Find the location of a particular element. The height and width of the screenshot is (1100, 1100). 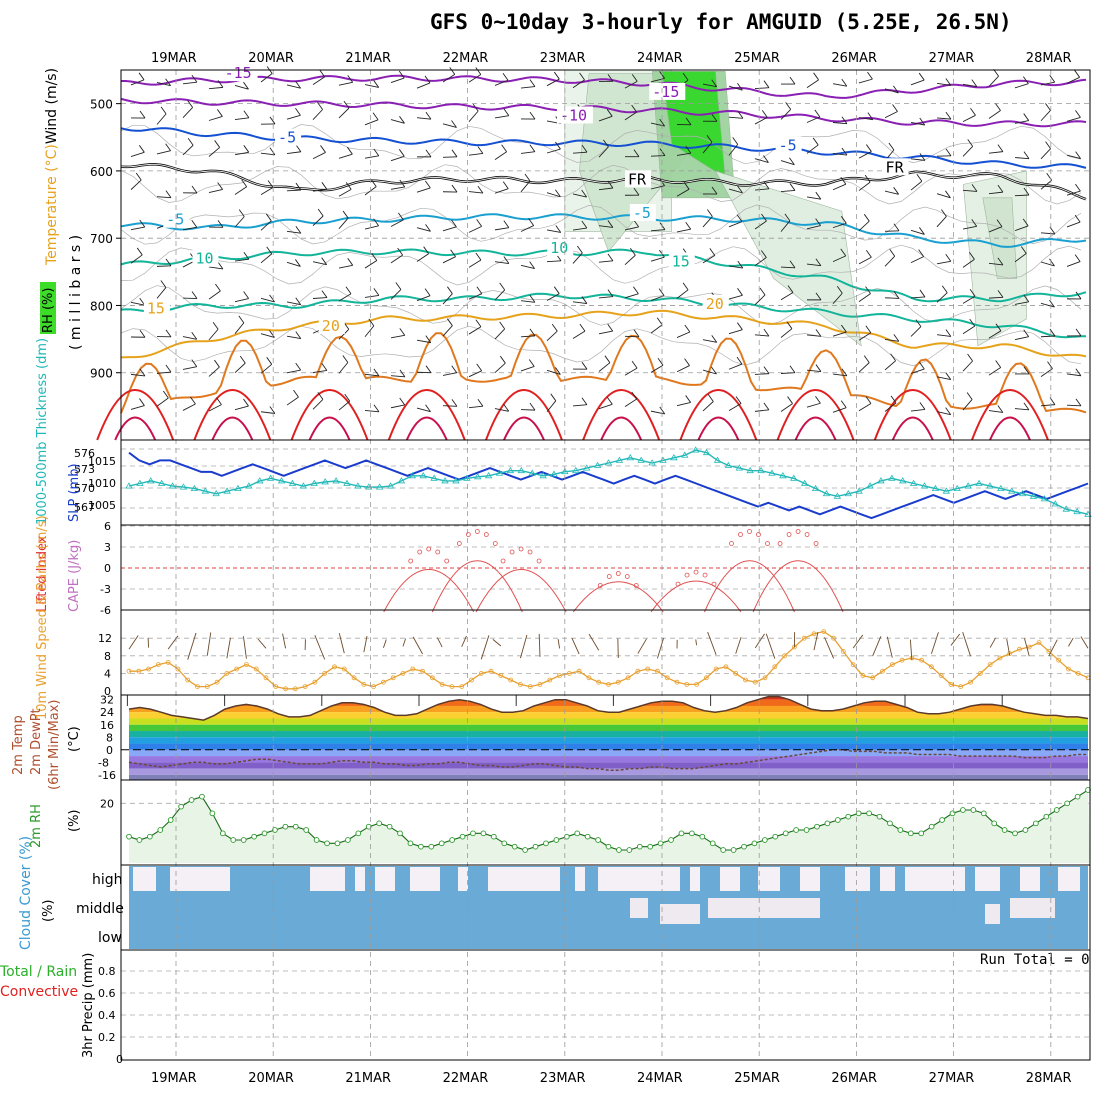

ytick-pressure-900: 900 is located at coordinates (101, 374).